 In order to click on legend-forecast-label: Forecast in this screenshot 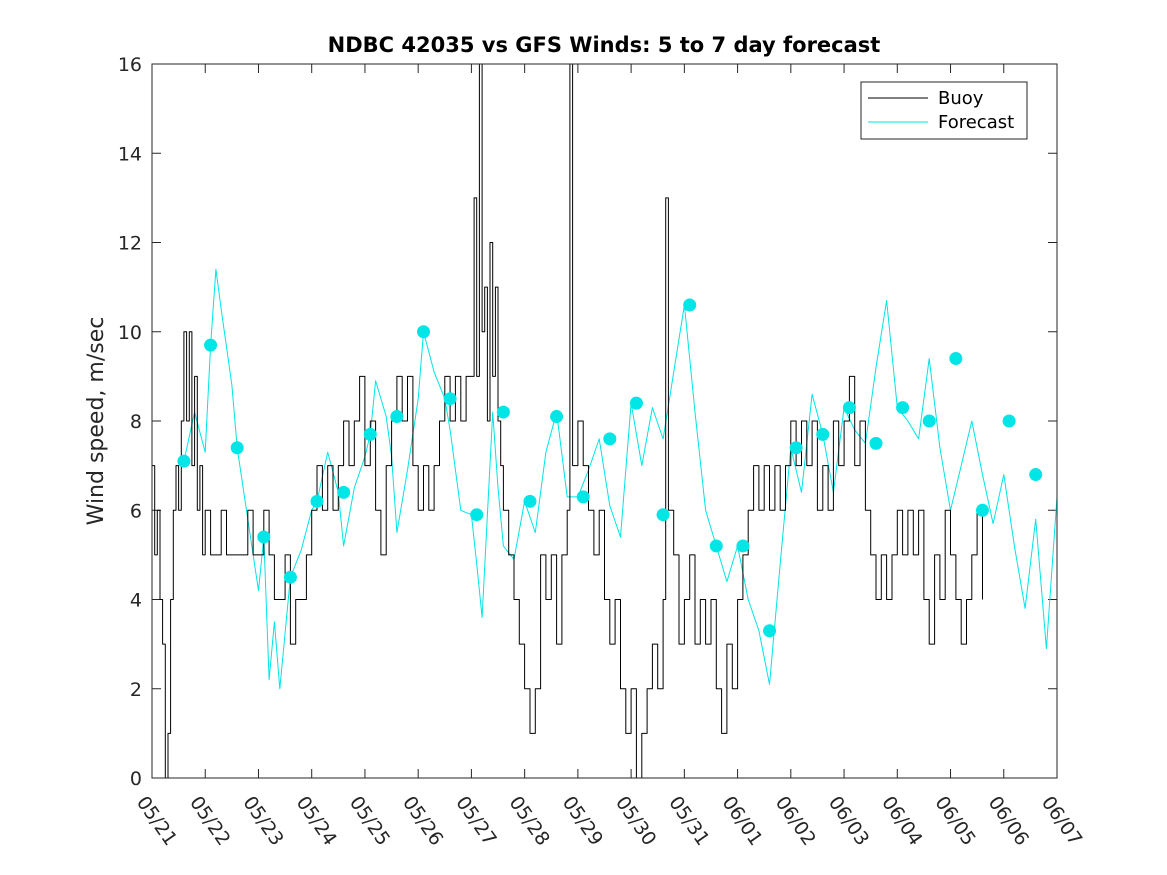, I will do `click(976, 122)`.